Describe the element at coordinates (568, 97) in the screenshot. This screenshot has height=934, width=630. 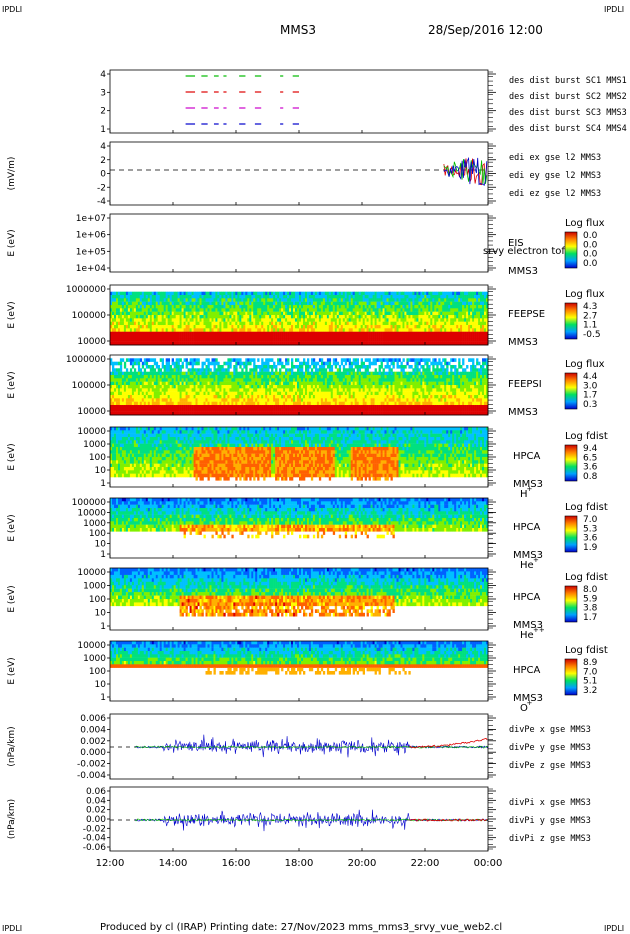
I see `legend-burst-1: des dist burst SC2 MMS2` at that location.